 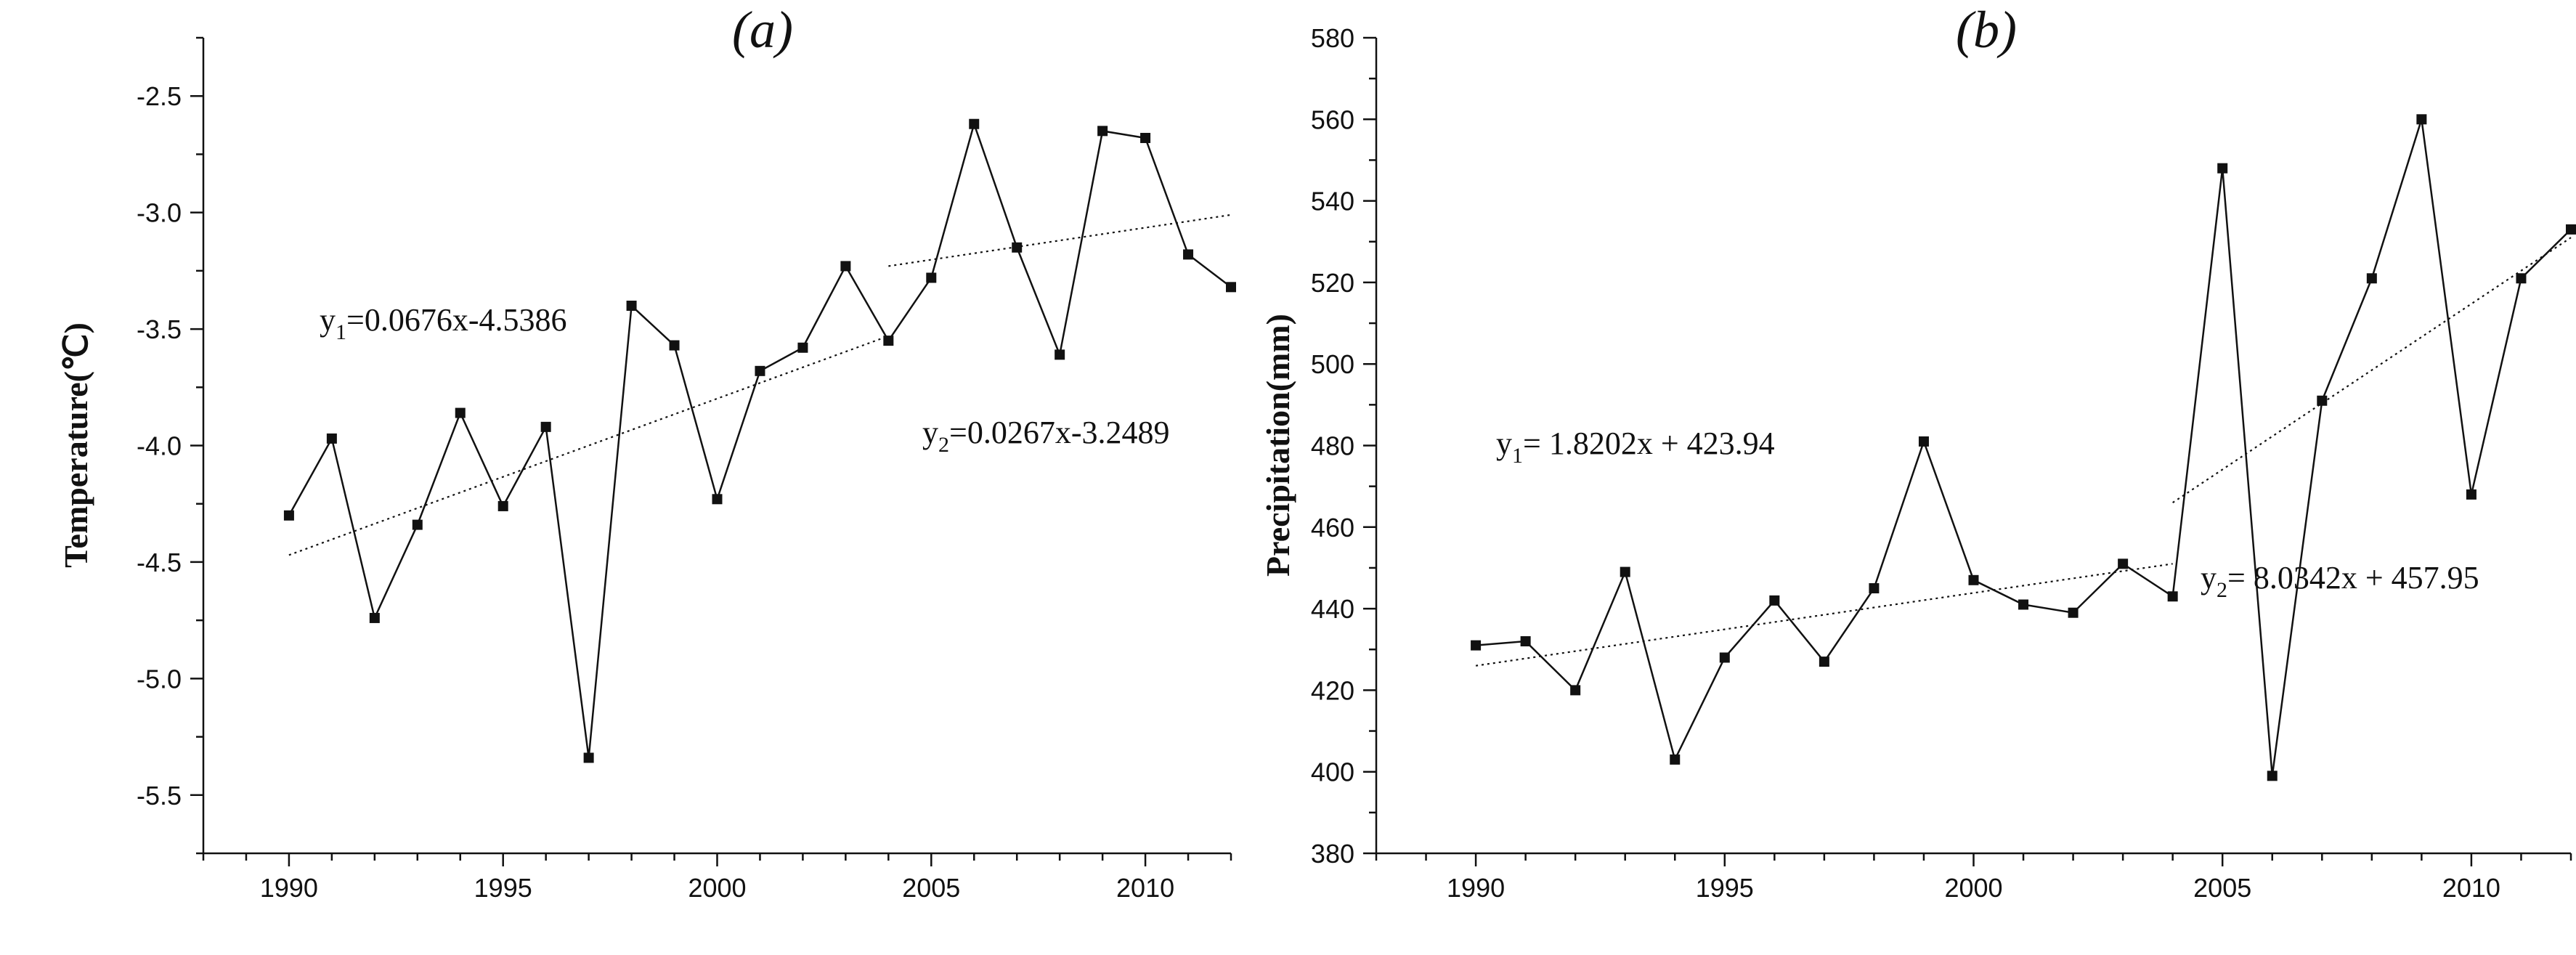 What do you see at coordinates (1333, 609) in the screenshot?
I see `precip-y-tick-label: 440` at bounding box center [1333, 609].